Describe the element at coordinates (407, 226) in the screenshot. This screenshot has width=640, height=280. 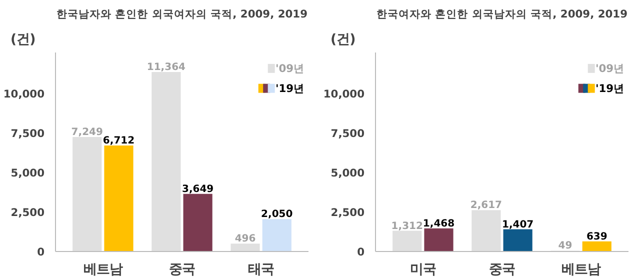
I see `data-label: 1,312` at that location.